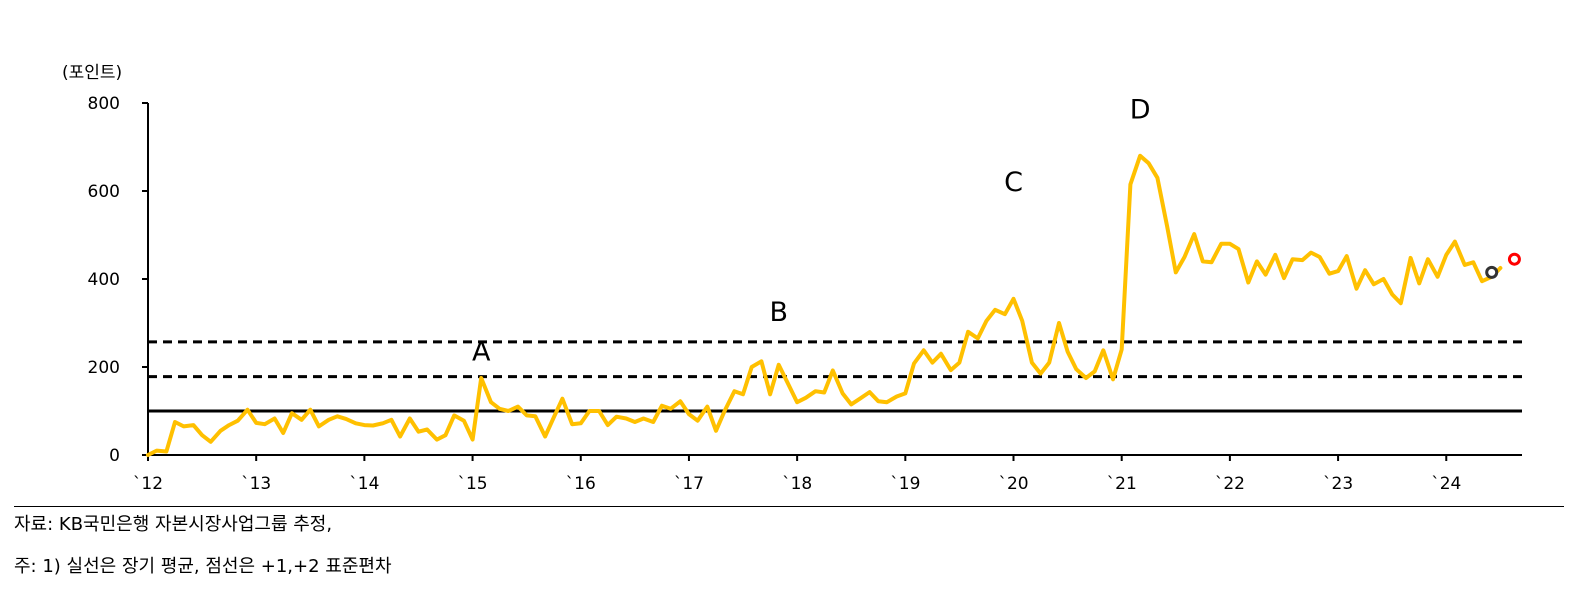  Describe the element at coordinates (481, 351) in the screenshot. I see `annotation-A: A` at that location.